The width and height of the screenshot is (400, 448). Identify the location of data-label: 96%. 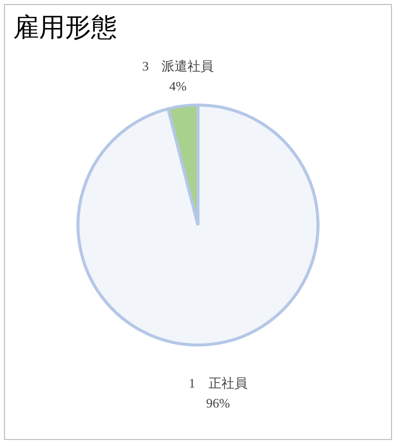
(218, 403).